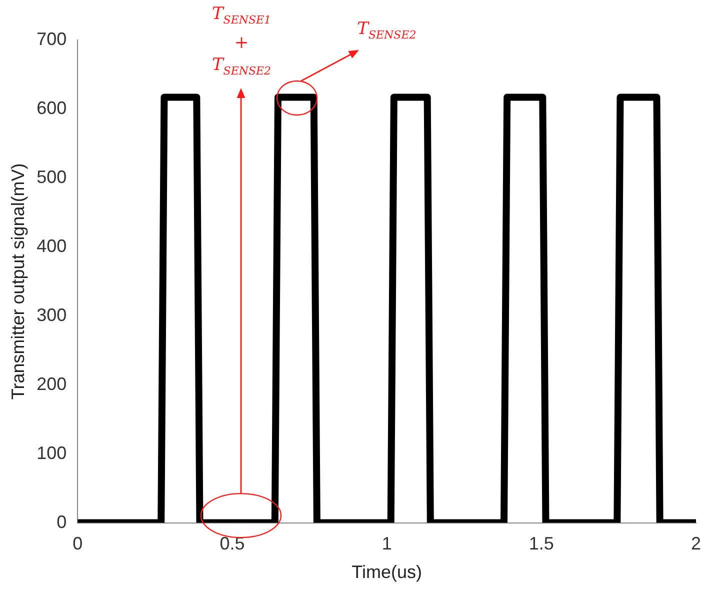 Image resolution: width=708 pixels, height=592 pixels. I want to click on x-tick-label: 1.5, so click(541, 544).